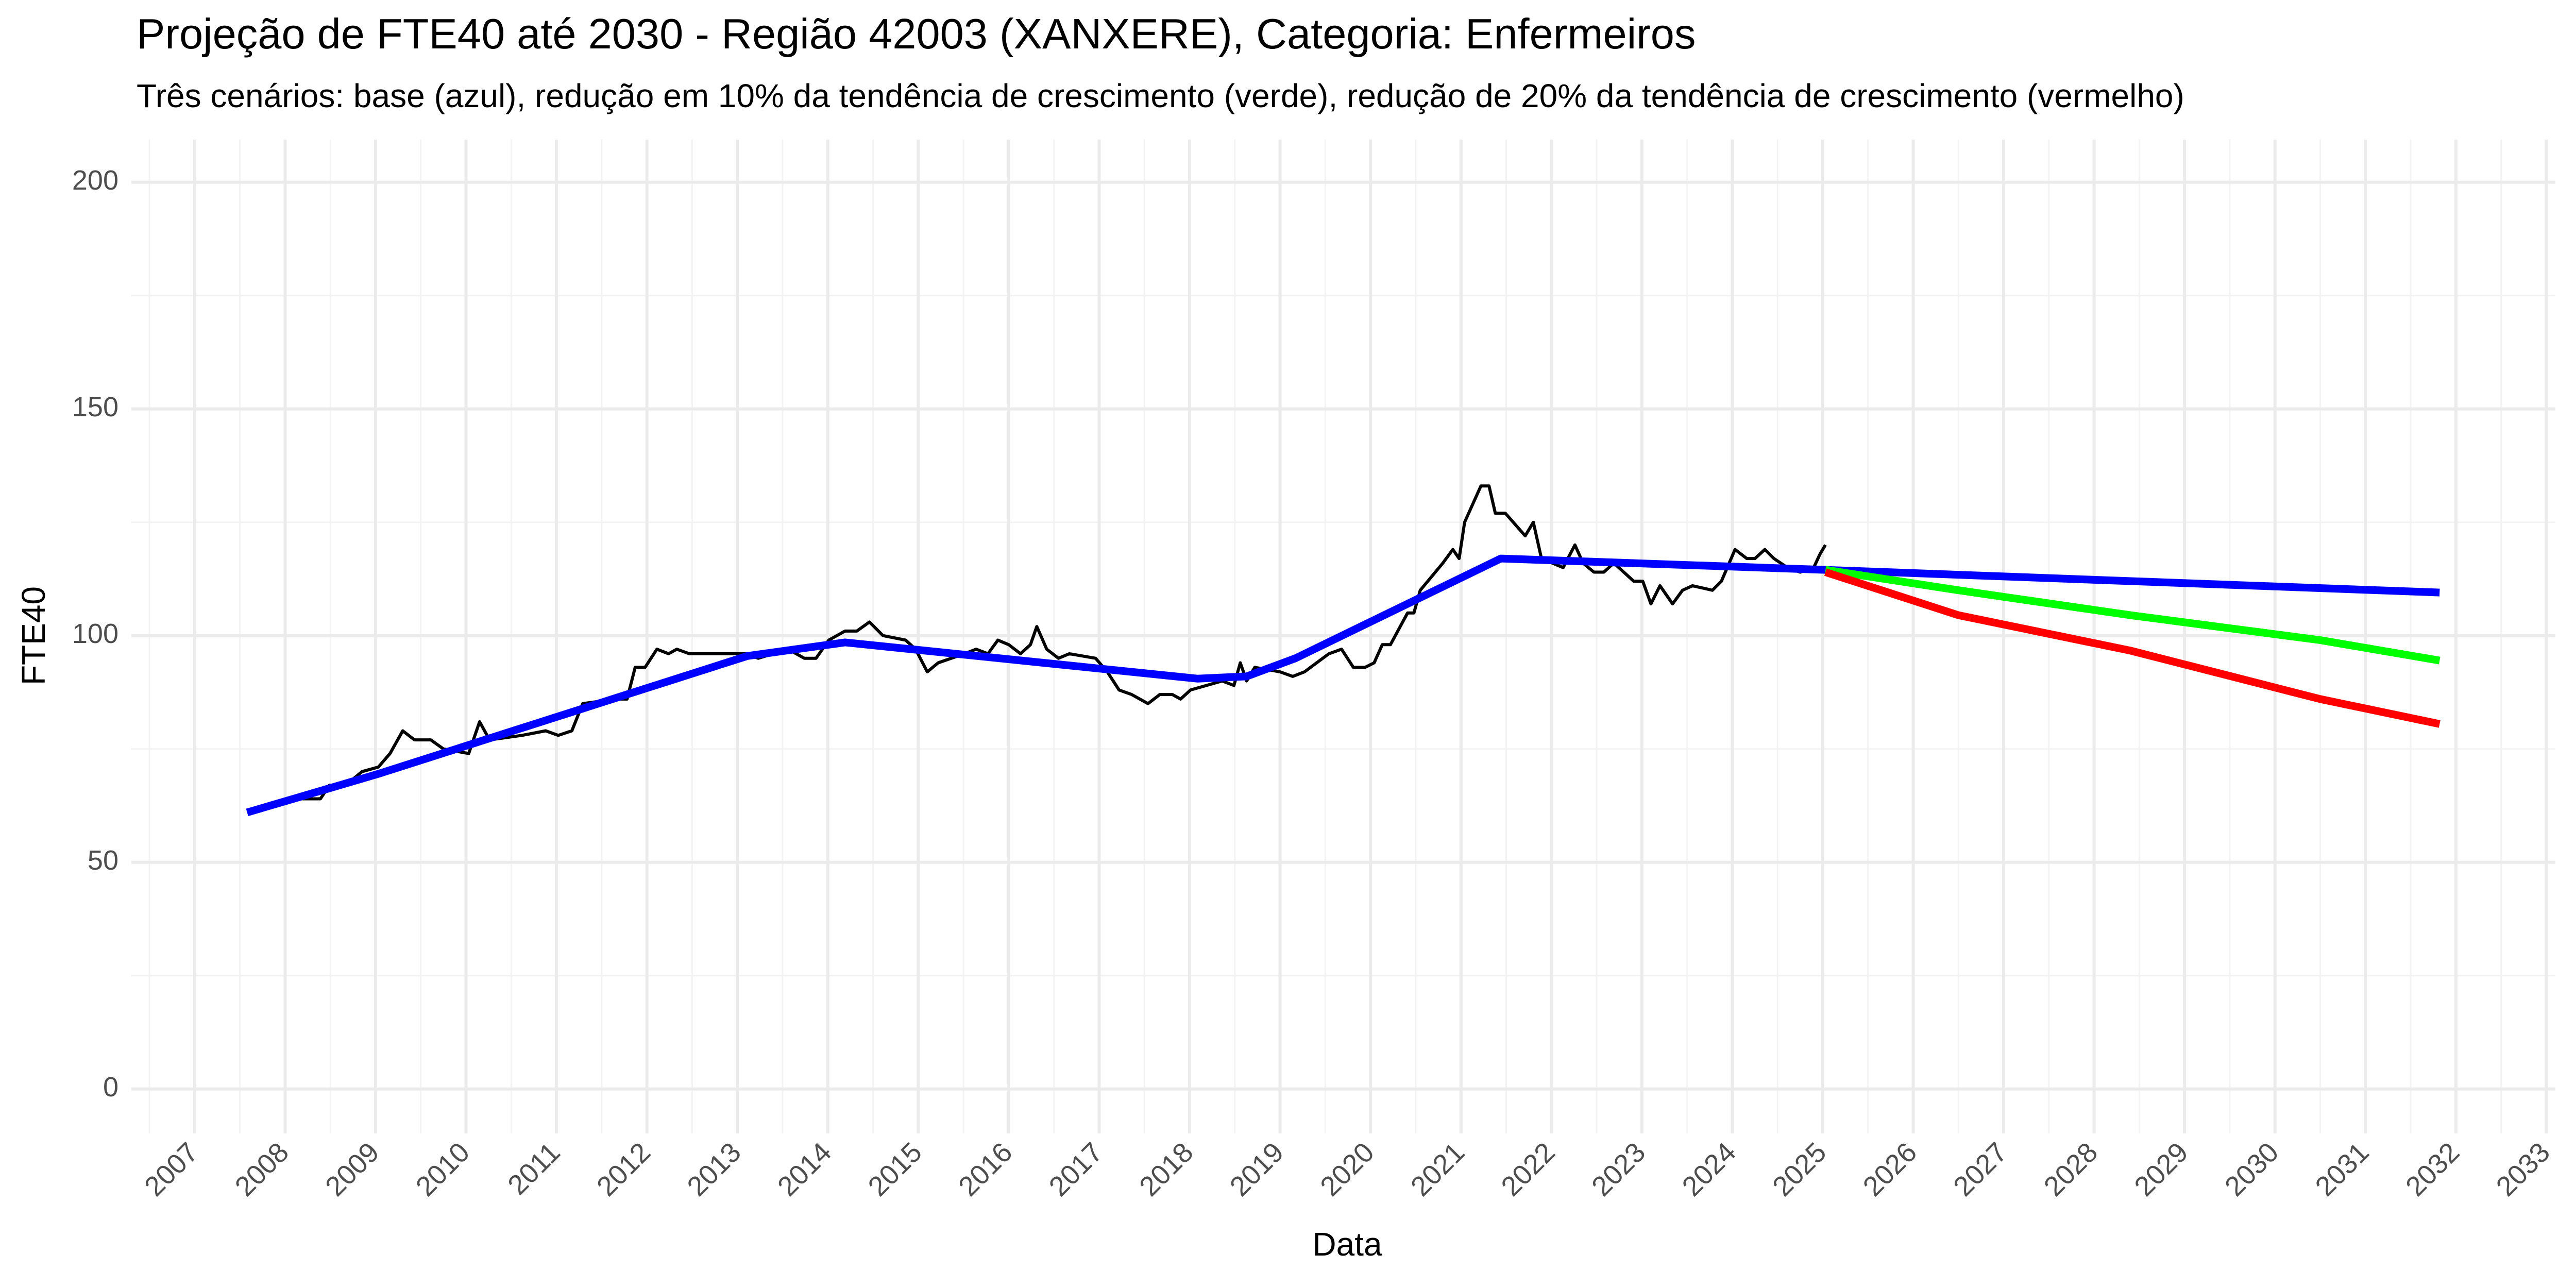 Image resolution: width=2576 pixels, height=1288 pixels. What do you see at coordinates (1980, 1169) in the screenshot?
I see `x-tick-label: 2027` at bounding box center [1980, 1169].